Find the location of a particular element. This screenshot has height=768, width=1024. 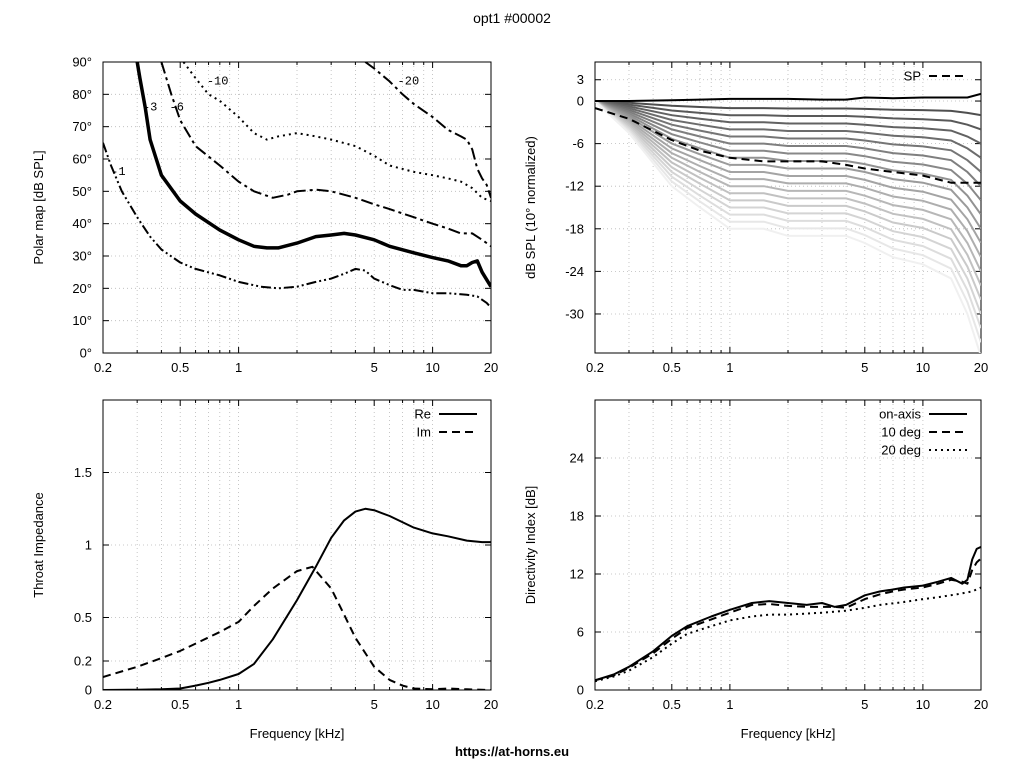

y-tick-label: -30 is located at coordinates (574, 313).